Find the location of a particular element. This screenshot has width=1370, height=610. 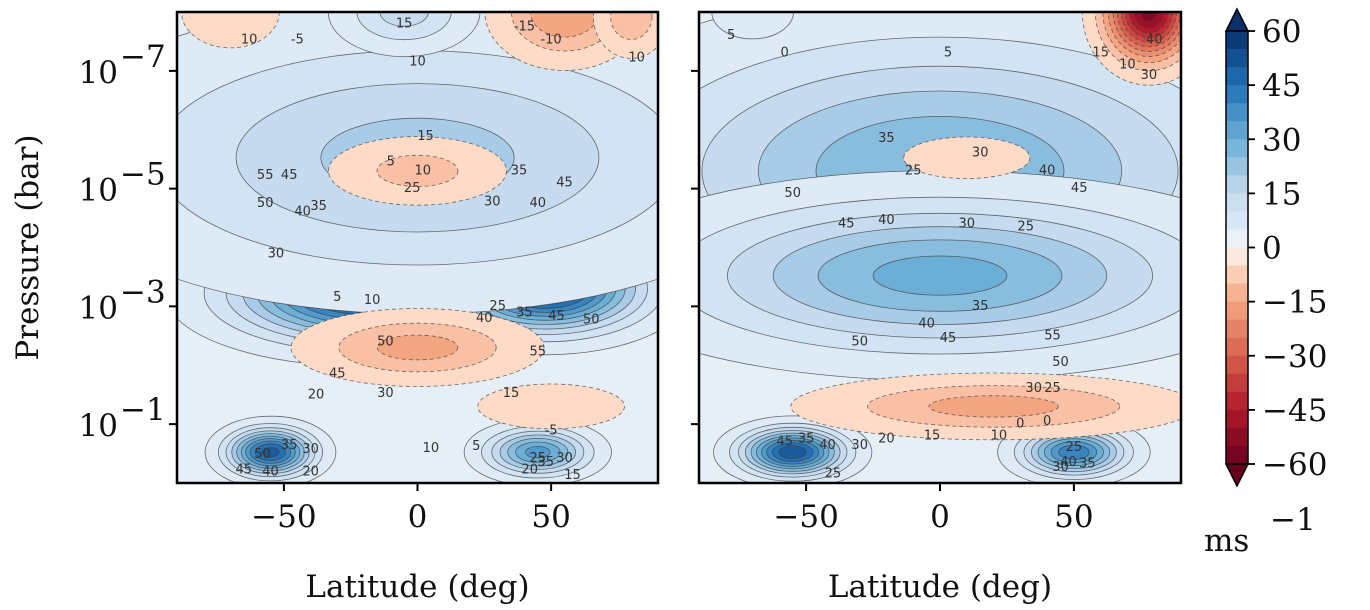

y-tick-exponent: −1 is located at coordinates (143, 410).